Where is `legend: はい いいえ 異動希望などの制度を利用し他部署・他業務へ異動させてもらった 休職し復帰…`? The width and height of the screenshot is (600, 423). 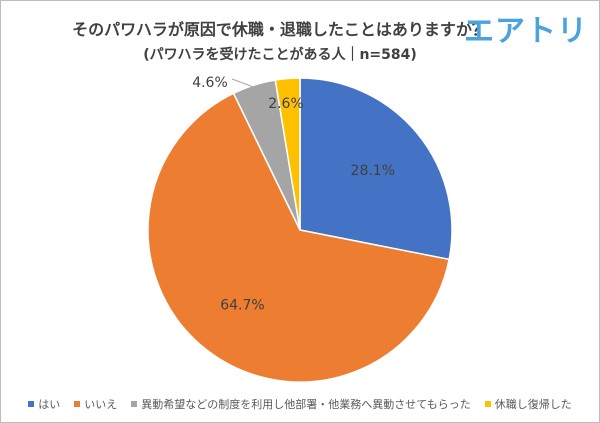
legend: はい いいえ 異動希望などの制度を利用し他部署・他業務へ異動させてもらった 休職し復帰… is located at coordinates (300, 404).